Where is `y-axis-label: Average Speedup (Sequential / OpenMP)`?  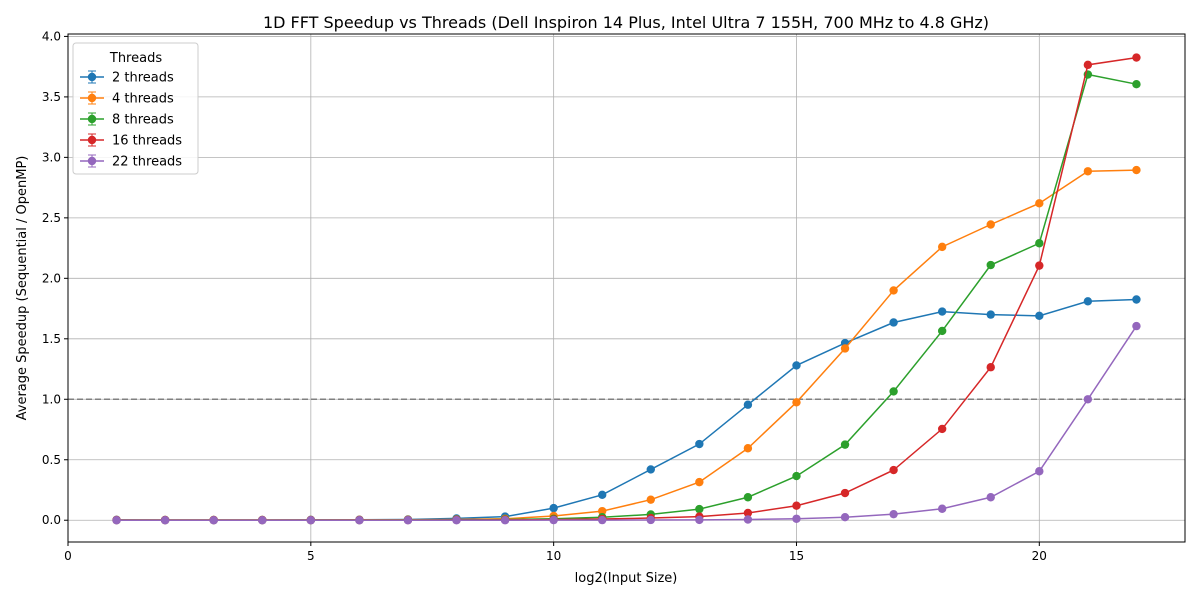
y-axis-label: Average Speedup (Sequential / OpenMP) is located at coordinates (22, 288).